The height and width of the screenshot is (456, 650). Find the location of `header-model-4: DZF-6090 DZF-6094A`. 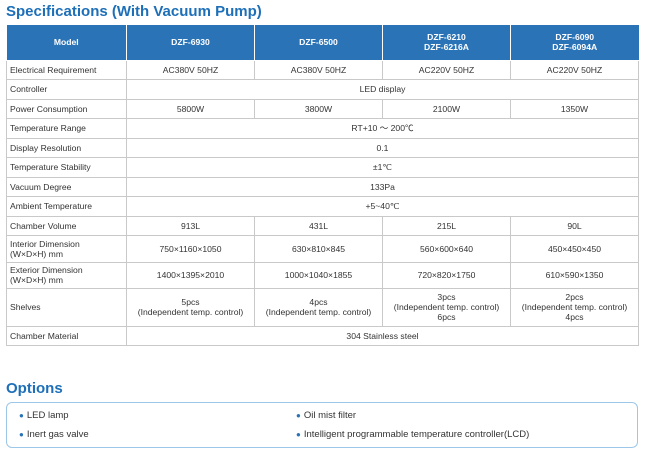

header-model-4: DZF-6090 DZF-6094A is located at coordinates (574, 43).